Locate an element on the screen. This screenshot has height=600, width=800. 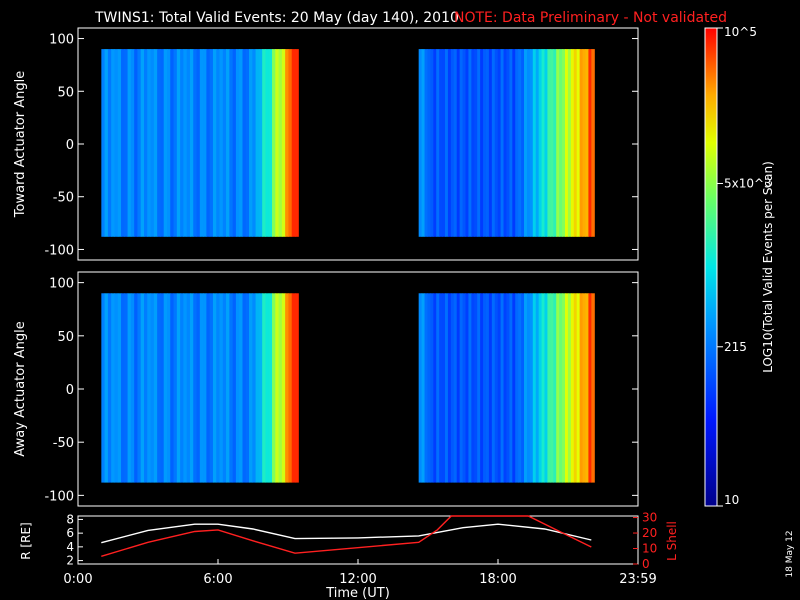
x-tick-label: 0:00 is located at coordinates (77, 579).